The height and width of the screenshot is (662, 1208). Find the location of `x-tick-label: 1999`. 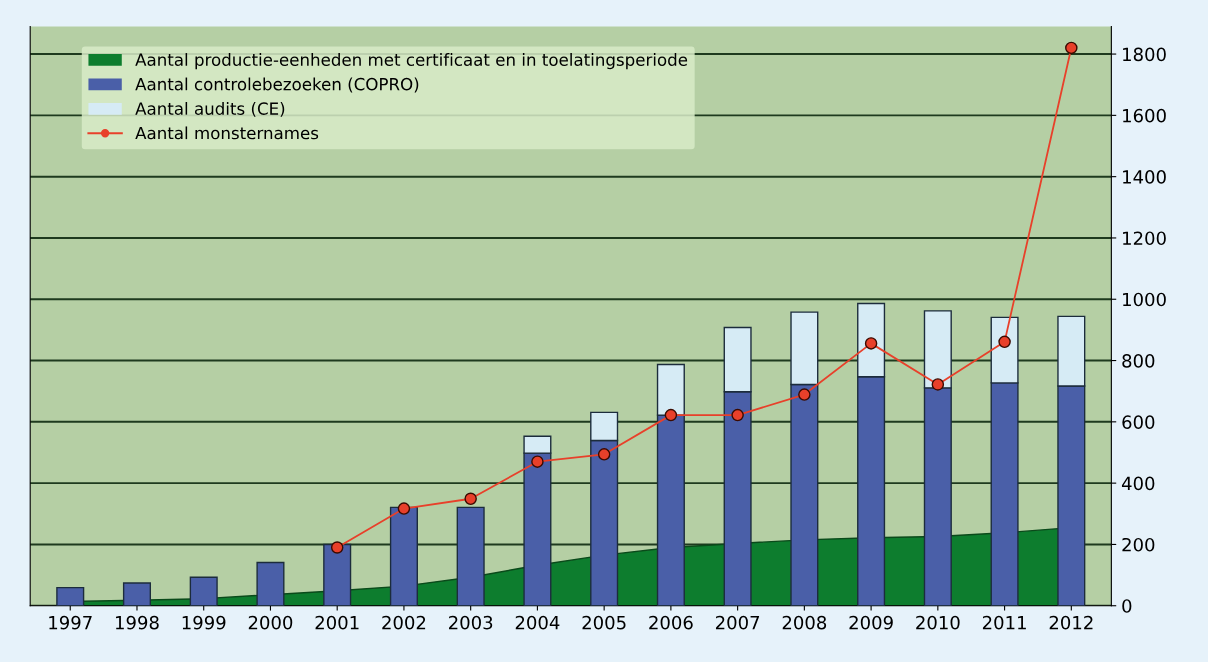

x-tick-label: 1999 is located at coordinates (204, 622).